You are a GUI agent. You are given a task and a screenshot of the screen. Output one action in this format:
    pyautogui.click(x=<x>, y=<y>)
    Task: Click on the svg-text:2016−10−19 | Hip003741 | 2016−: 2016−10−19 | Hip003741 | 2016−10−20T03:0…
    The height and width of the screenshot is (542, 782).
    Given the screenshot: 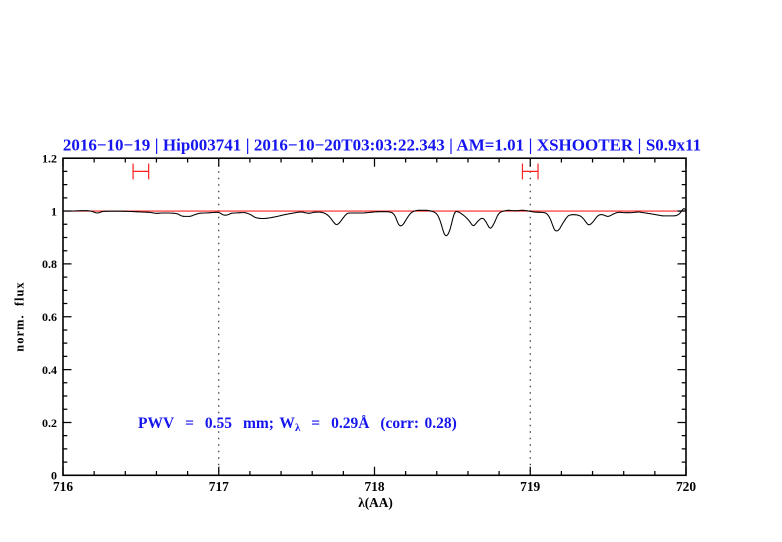 What is the action you would take?
    pyautogui.click(x=382, y=144)
    